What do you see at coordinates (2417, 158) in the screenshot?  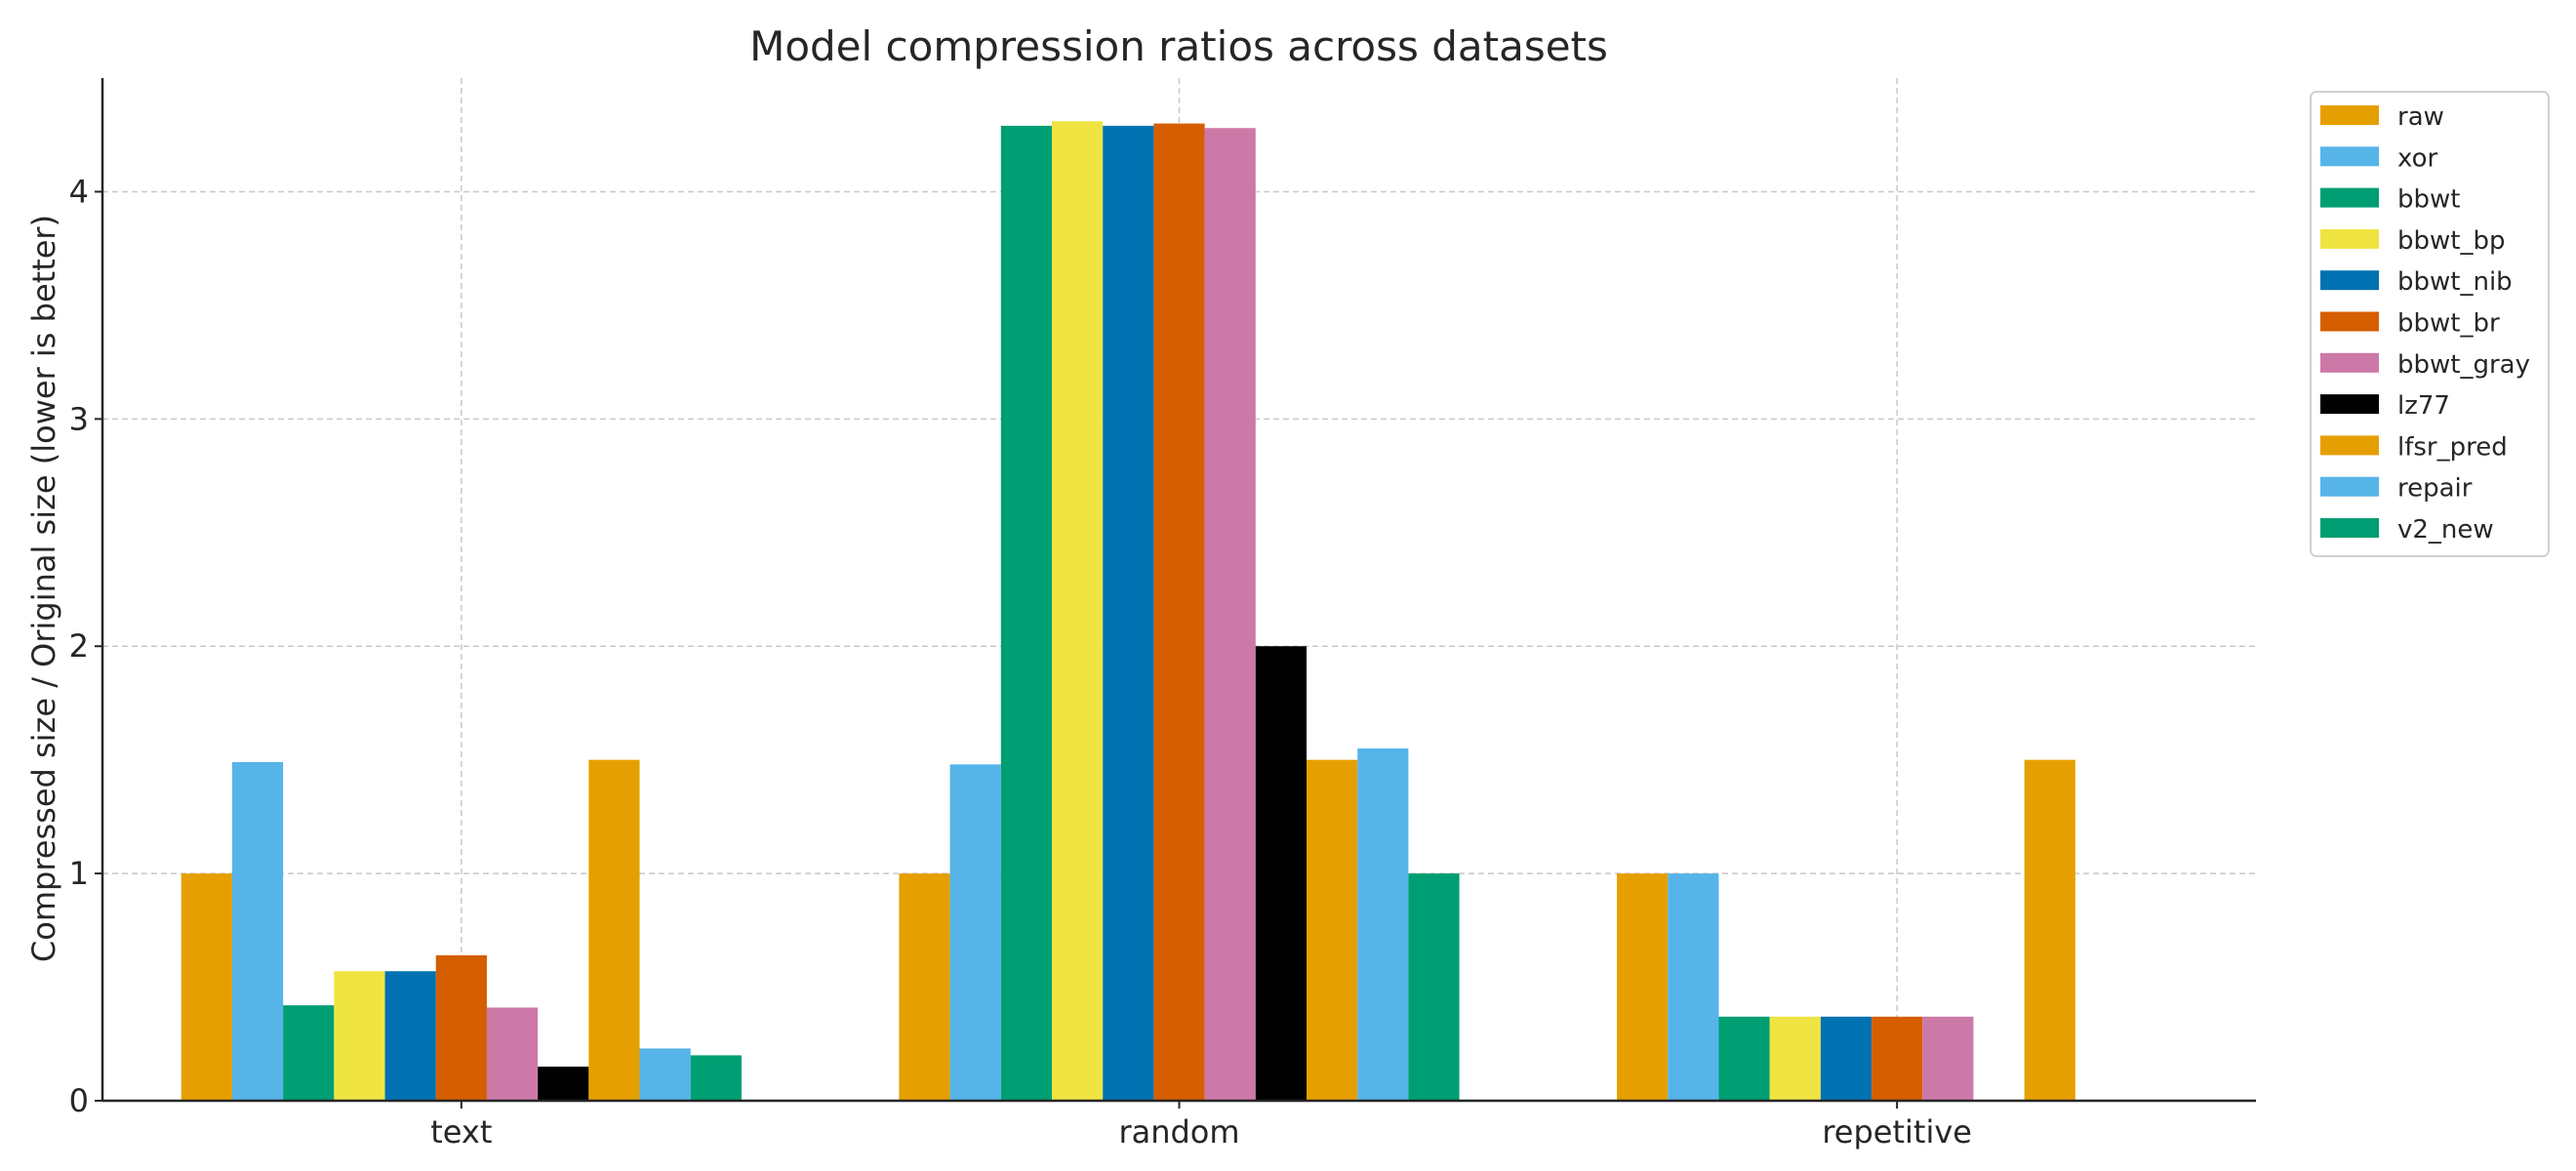 I see `legend-label-xor: xor` at bounding box center [2417, 158].